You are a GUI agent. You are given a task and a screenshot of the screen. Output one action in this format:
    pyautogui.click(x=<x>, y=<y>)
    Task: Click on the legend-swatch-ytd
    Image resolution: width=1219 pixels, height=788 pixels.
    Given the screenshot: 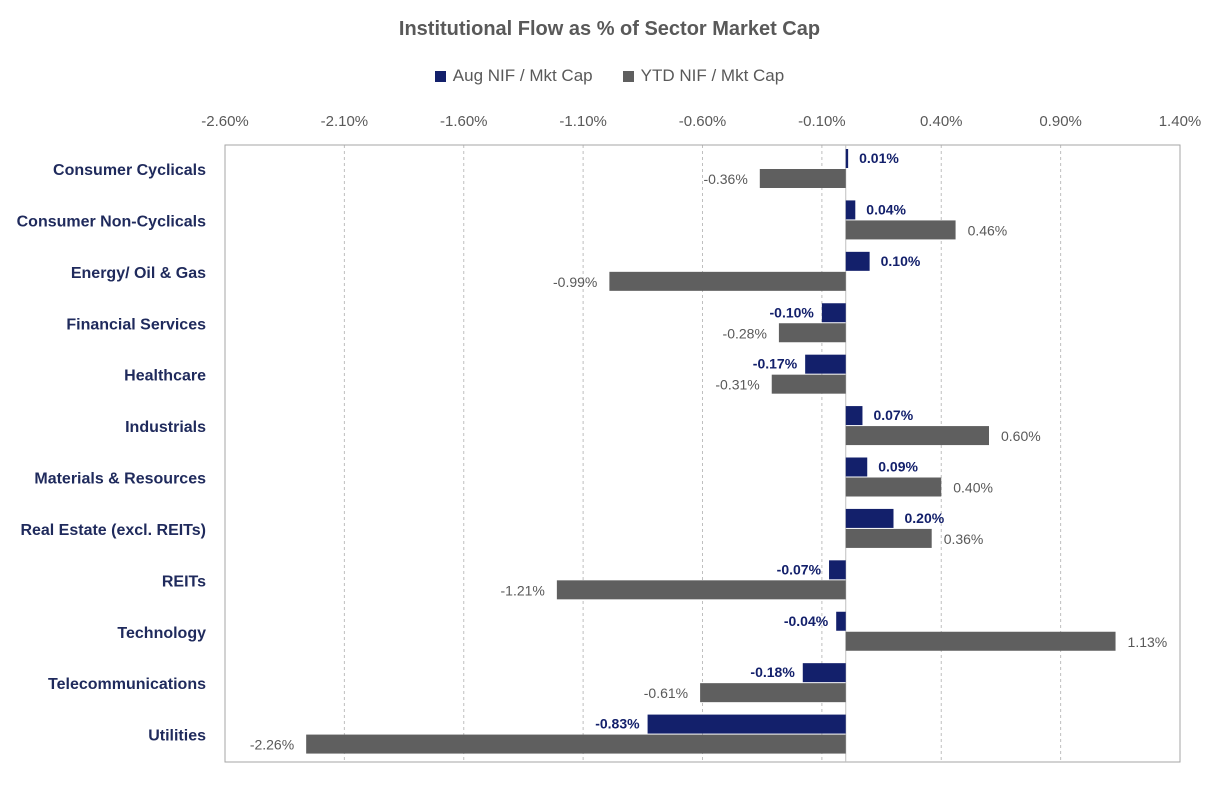 What is the action you would take?
    pyautogui.click(x=628, y=76)
    